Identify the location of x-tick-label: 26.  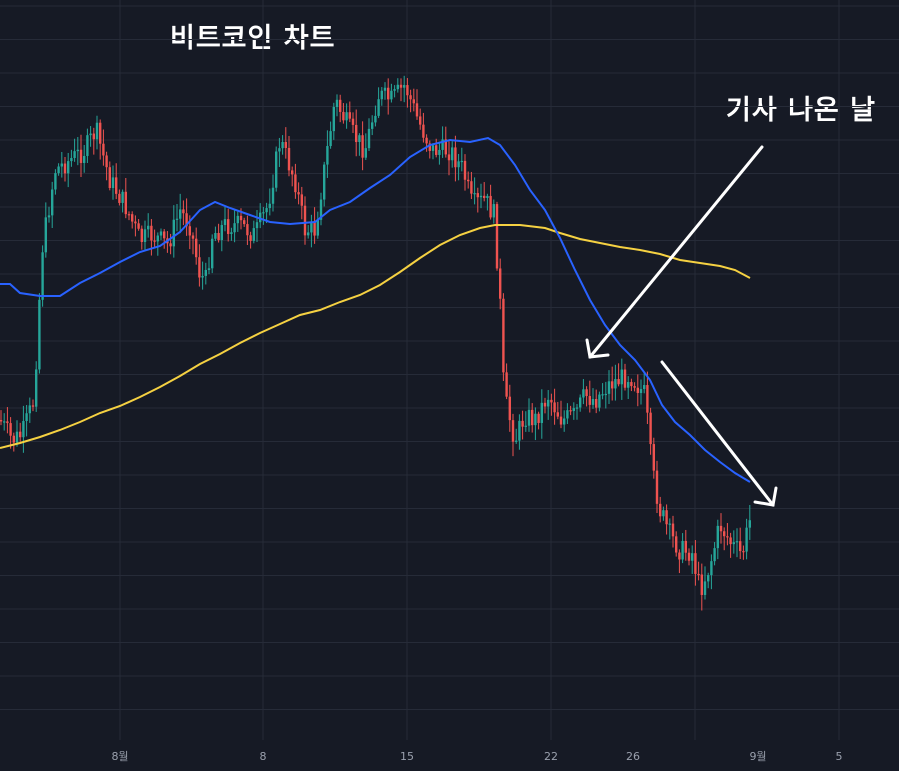
(633, 756).